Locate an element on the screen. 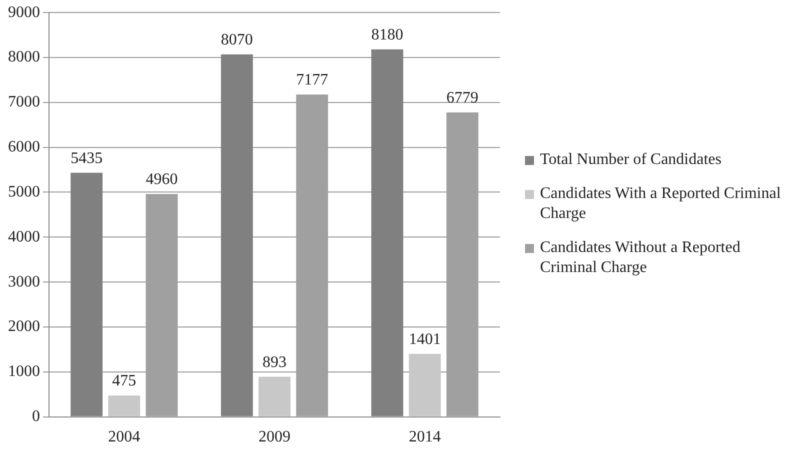 This screenshot has height=450, width=789. x-tick-label: 2014 is located at coordinates (424, 437).